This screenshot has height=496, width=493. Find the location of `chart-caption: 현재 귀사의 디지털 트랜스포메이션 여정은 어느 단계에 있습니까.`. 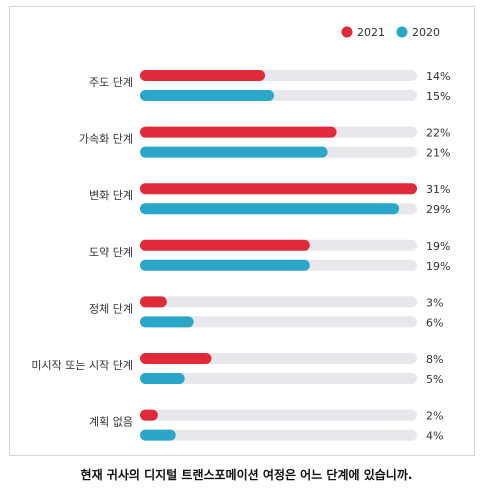

chart-caption: 현재 귀사의 디지털 트랜스포메이션 여정은 어느 단계에 있습니까. is located at coordinates (246, 475).